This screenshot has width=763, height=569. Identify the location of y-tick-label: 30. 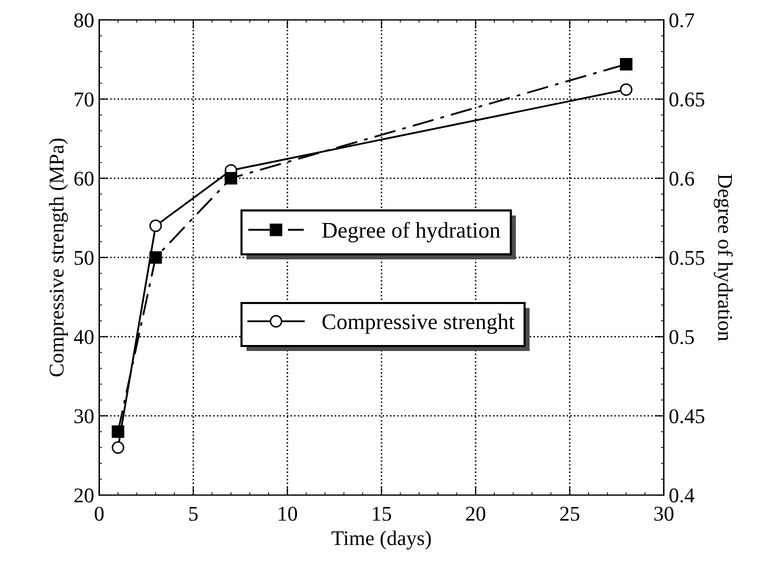
(84, 416).